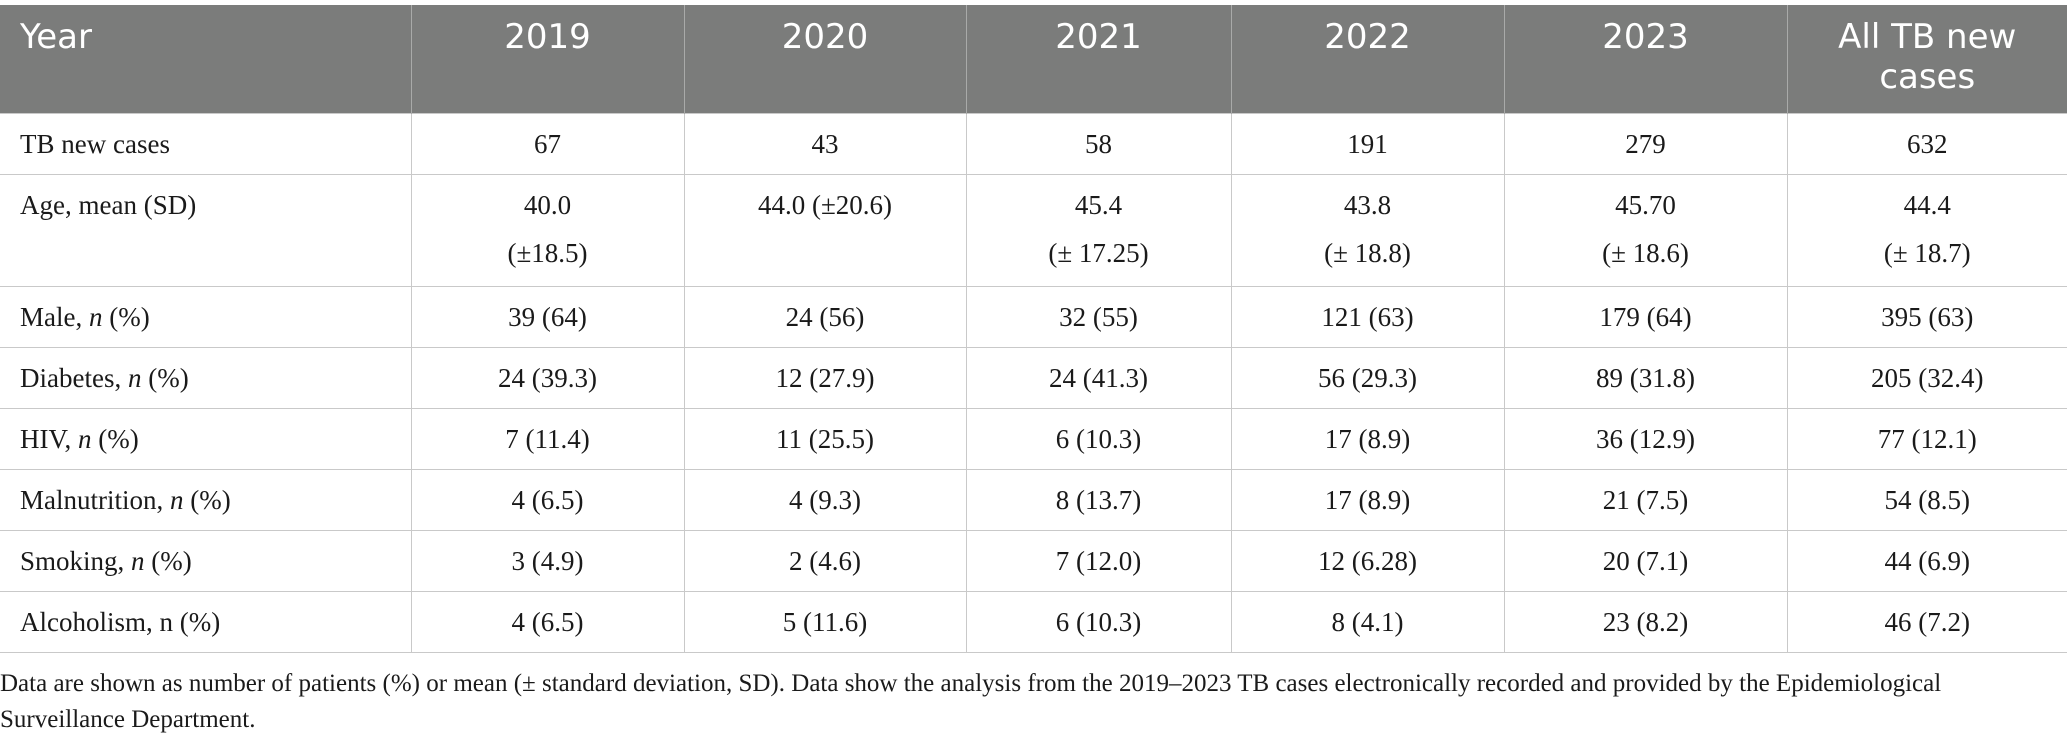 The height and width of the screenshot is (745, 2067). What do you see at coordinates (1645, 499) in the screenshot?
I see `cell-line: 21 (7.5)` at bounding box center [1645, 499].